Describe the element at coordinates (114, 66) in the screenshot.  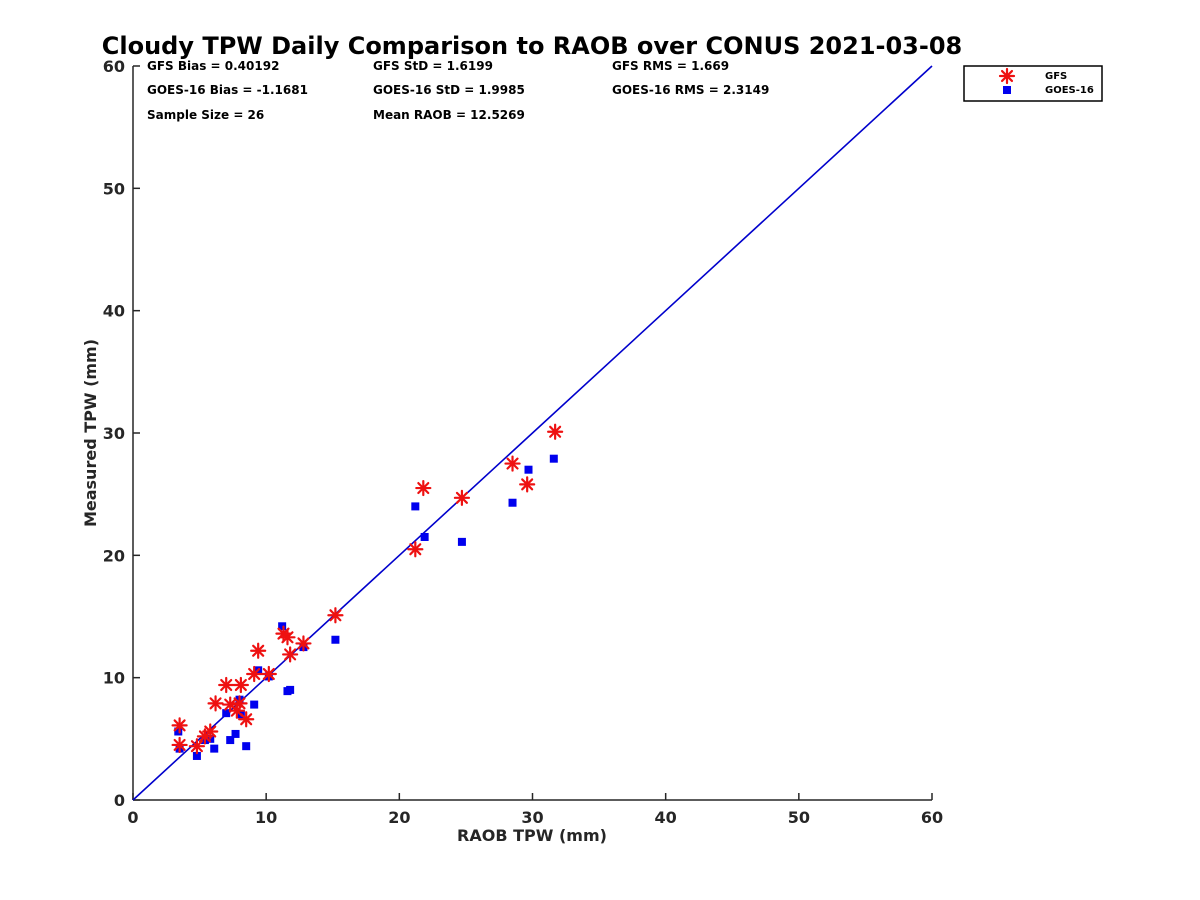
I see `y-tick-label: 60` at that location.